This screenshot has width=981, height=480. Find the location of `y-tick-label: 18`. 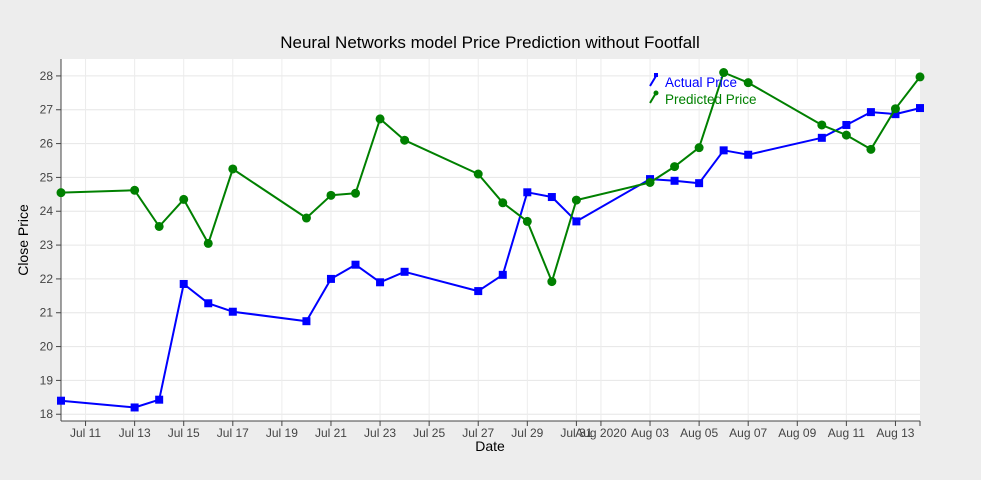

y-tick-label: 18 is located at coordinates (47, 414).